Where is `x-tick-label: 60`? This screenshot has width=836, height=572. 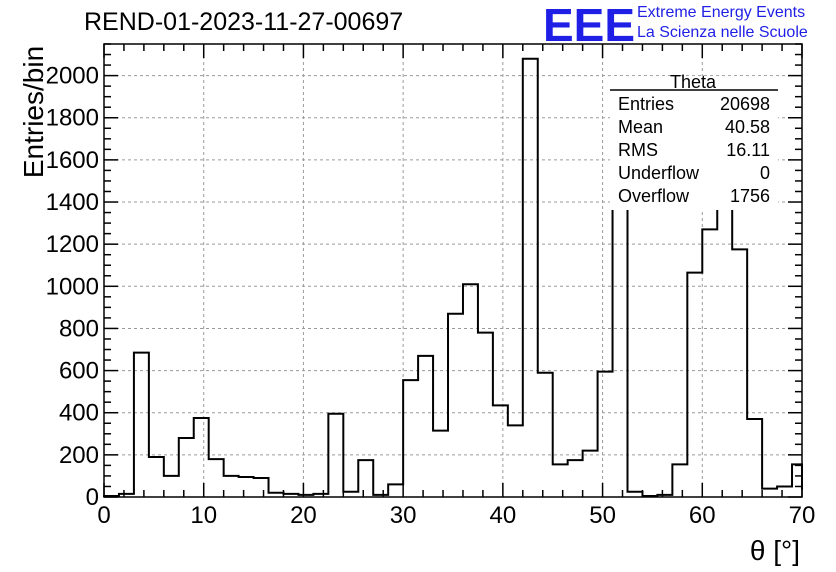 x-tick-label: 60 is located at coordinates (702, 515).